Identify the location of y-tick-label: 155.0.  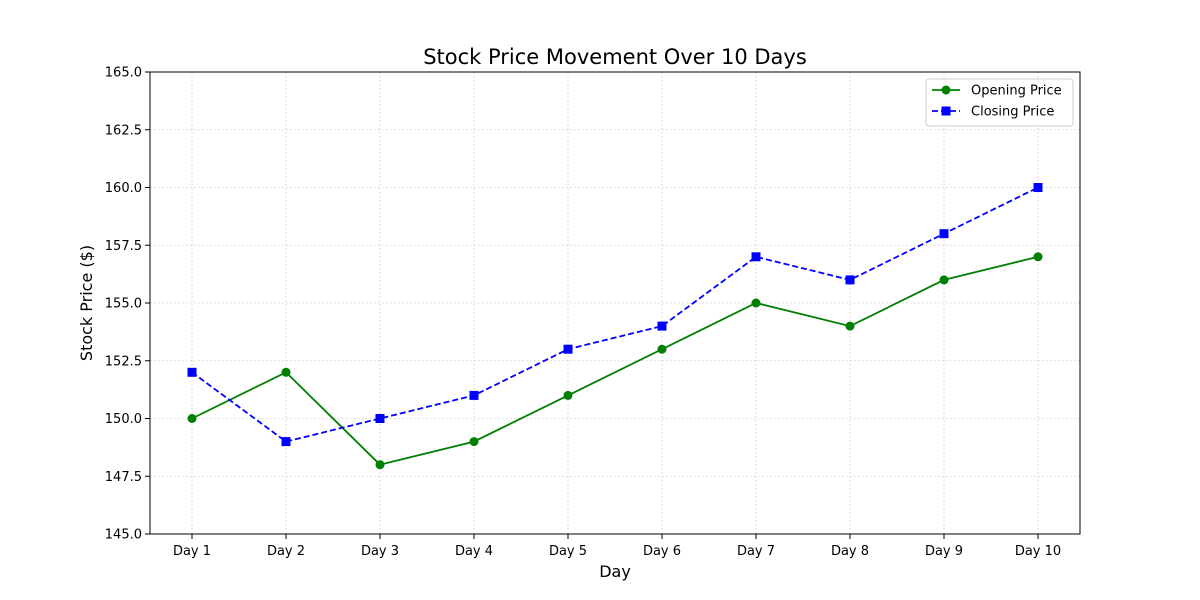
(123, 304).